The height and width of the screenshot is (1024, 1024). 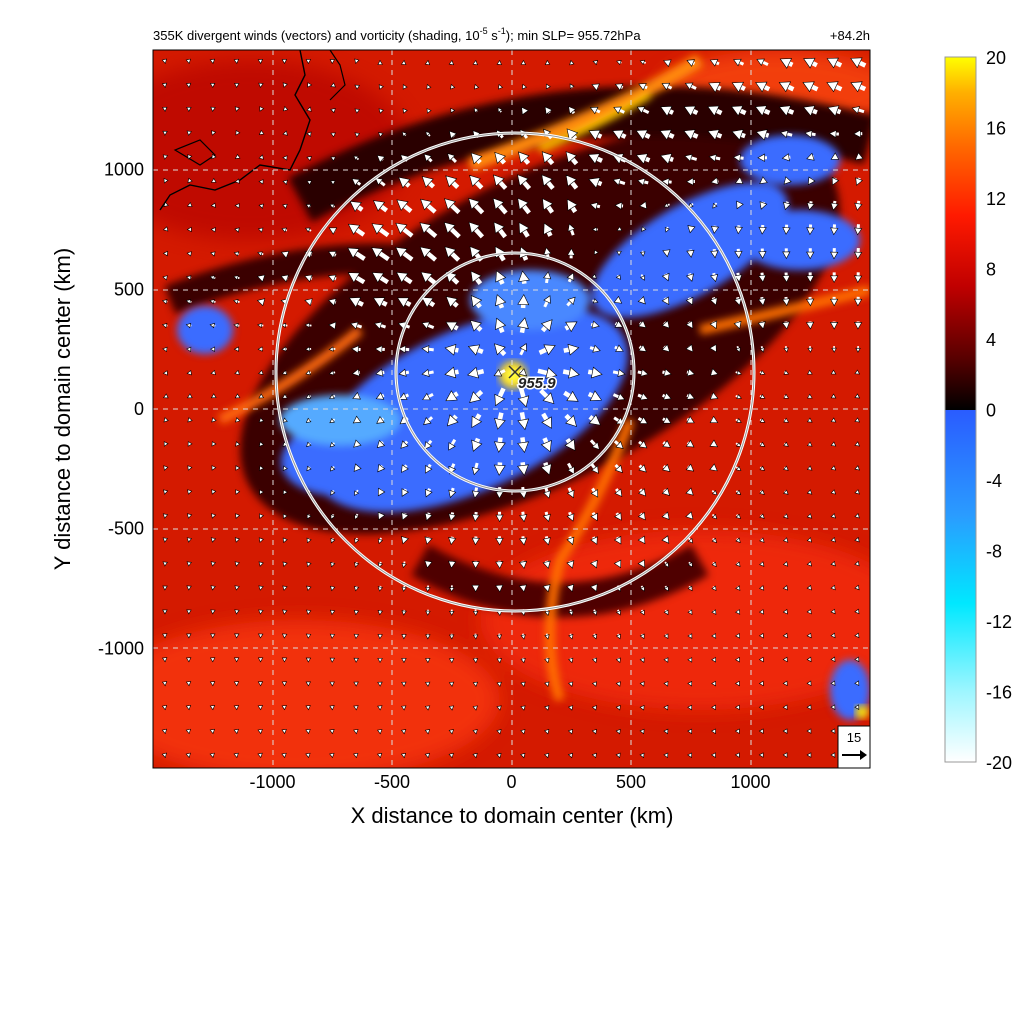 I want to click on colorbar-tick-label: -16, so click(x=999, y=693).